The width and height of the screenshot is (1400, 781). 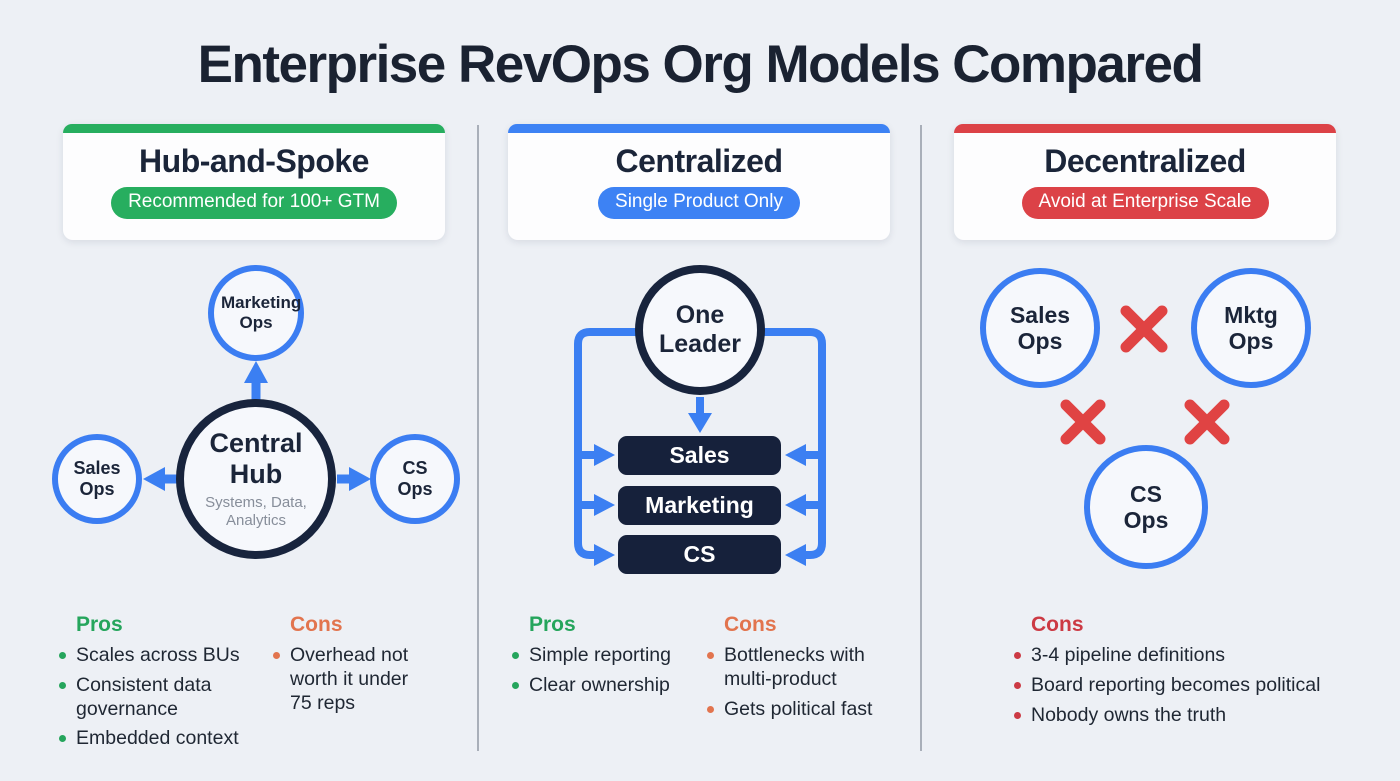 I want to click on list-item: Nobody owns the truth, so click(x=1187, y=716).